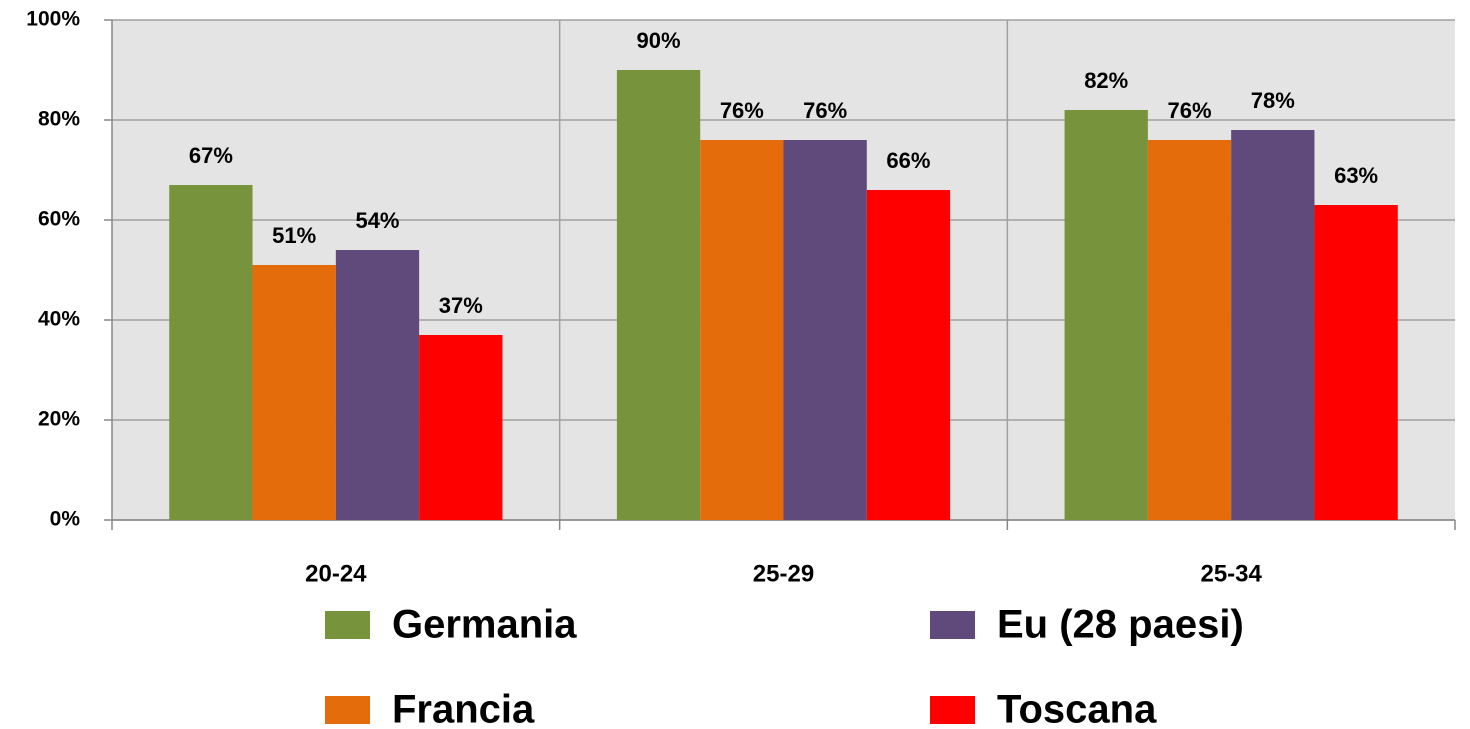 The height and width of the screenshot is (729, 1470). Describe the element at coordinates (783, 573) in the screenshot. I see `x-tick-label: 25-29` at that location.